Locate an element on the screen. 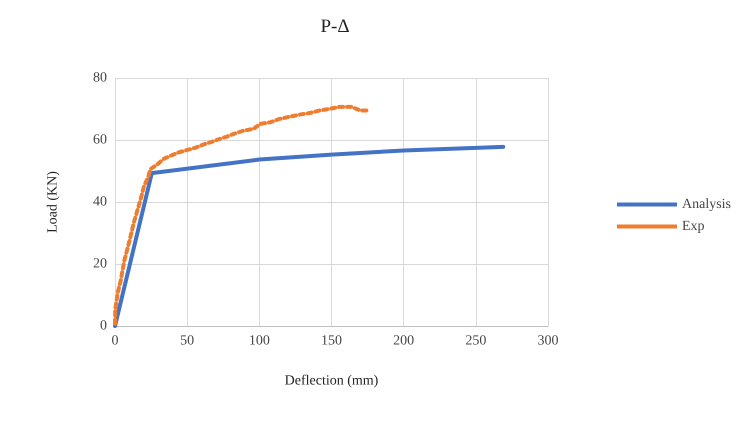  x-tick-label: 300 is located at coordinates (548, 341).